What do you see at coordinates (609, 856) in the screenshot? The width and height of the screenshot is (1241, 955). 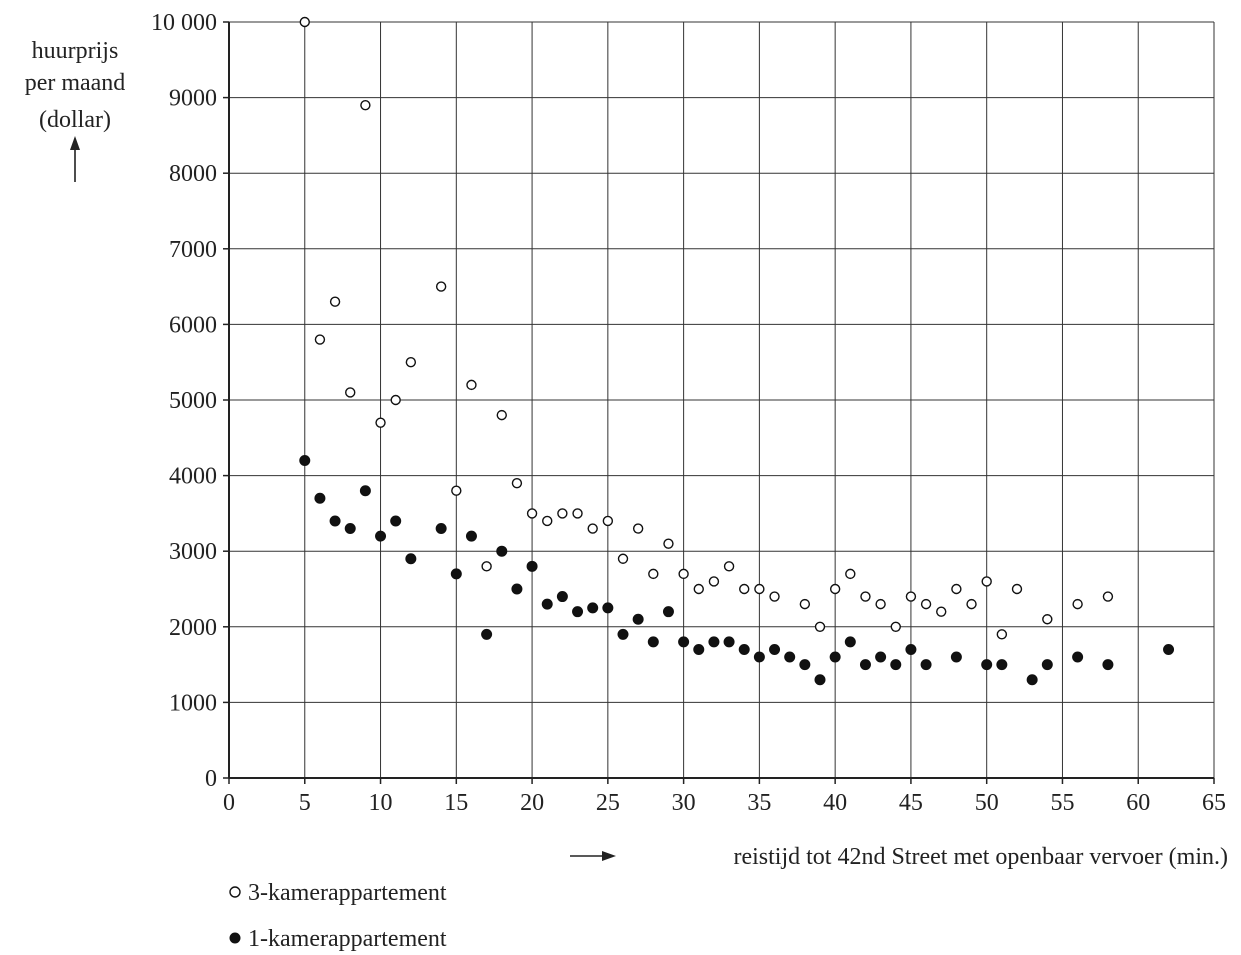 I see `x-arrow-head` at bounding box center [609, 856].